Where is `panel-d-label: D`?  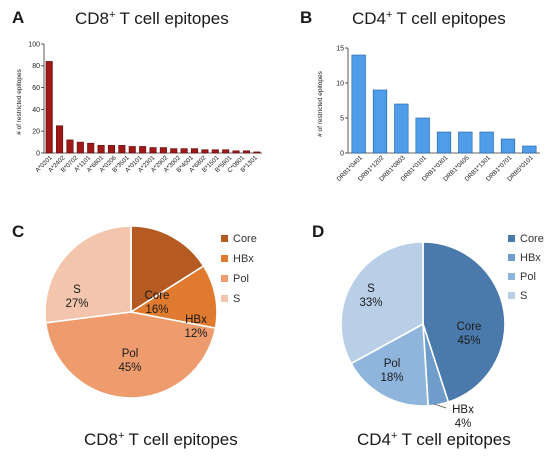 panel-d-label: D is located at coordinates (318, 231).